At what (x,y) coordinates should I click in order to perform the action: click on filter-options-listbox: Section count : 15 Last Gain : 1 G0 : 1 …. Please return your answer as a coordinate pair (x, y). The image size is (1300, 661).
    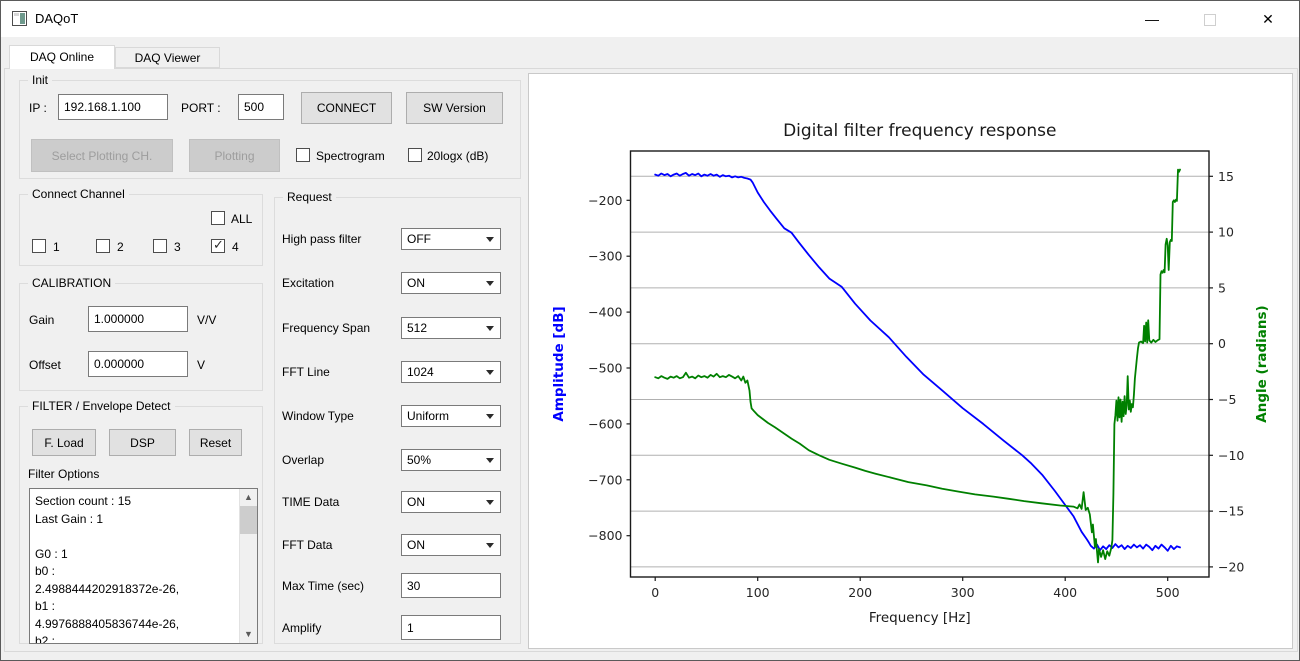
    Looking at the image, I should click on (143, 566).